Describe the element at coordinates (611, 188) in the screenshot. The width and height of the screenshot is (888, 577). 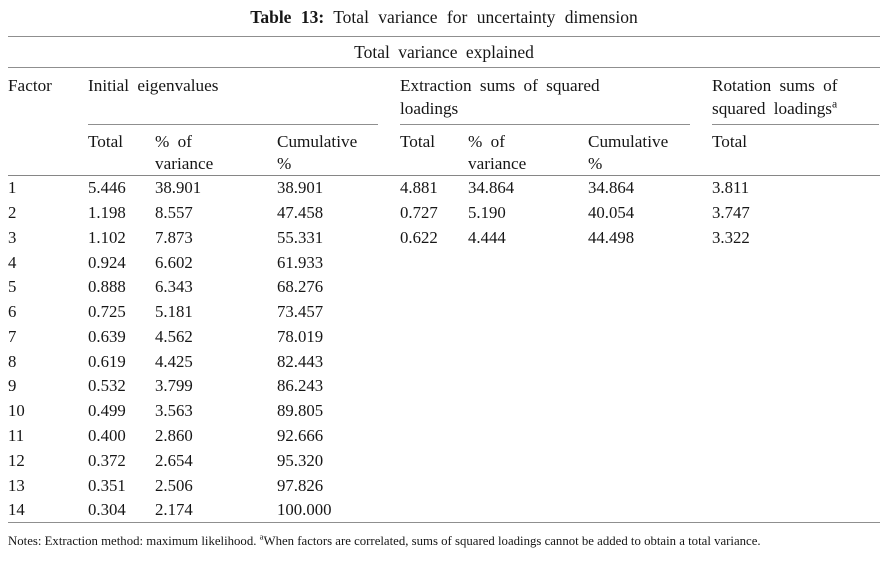
I see `cell-extraction-cumulative: 34.864` at that location.